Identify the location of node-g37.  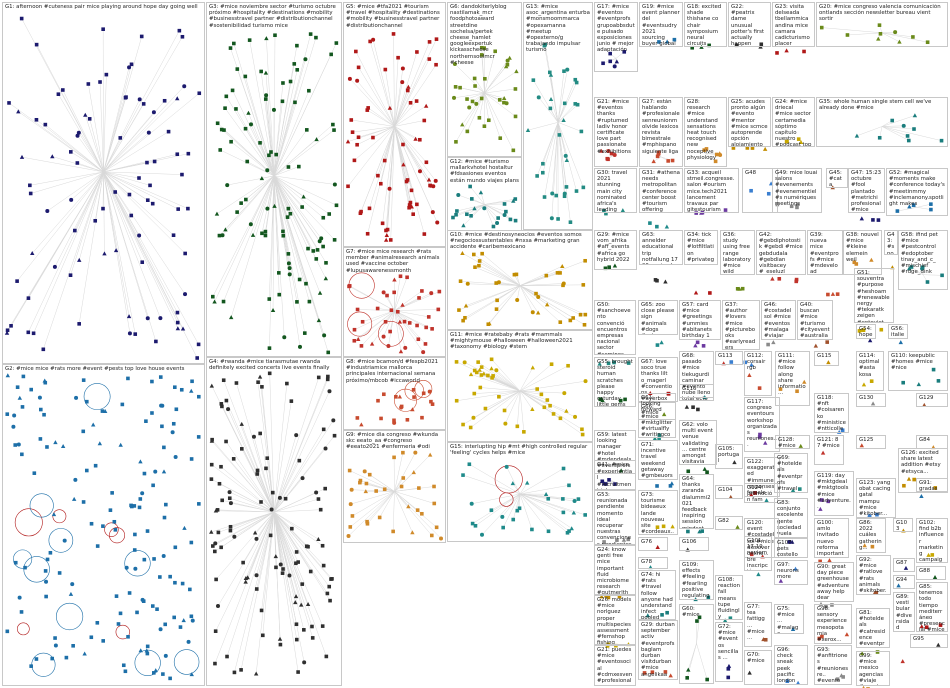
(745, 362).